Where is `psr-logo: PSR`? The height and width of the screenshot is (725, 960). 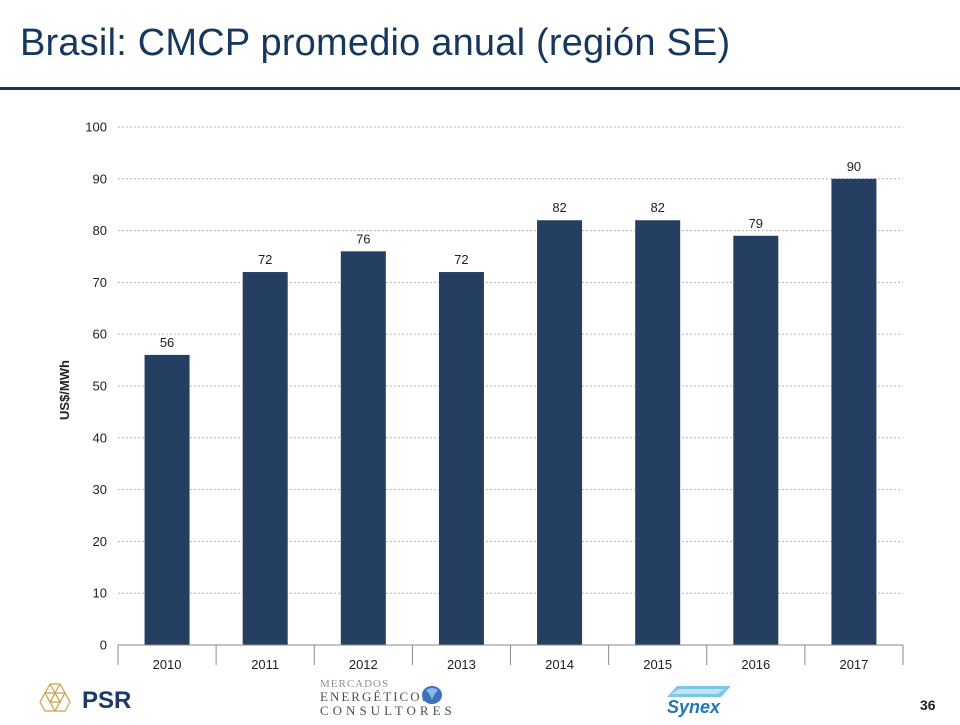
psr-logo: PSR is located at coordinates (88, 700).